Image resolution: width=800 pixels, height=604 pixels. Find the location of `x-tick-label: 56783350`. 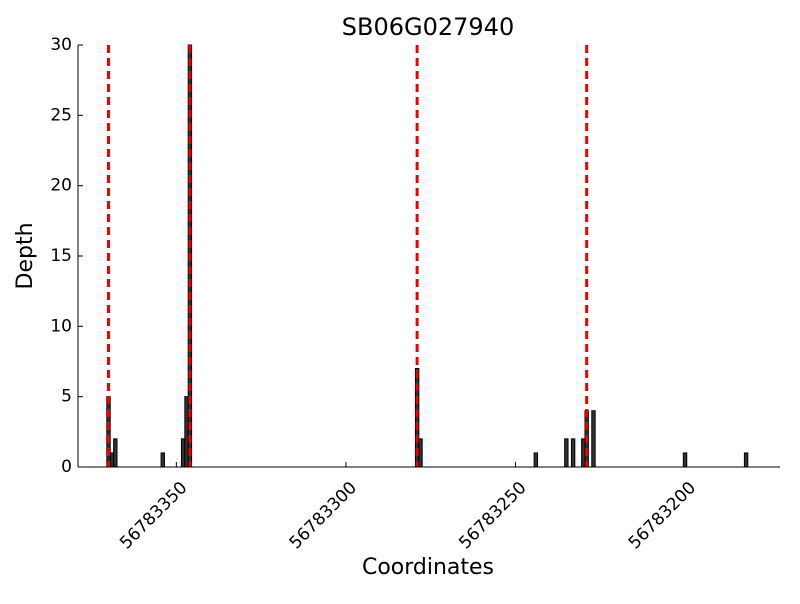

x-tick-label: 56783350 is located at coordinates (153, 515).